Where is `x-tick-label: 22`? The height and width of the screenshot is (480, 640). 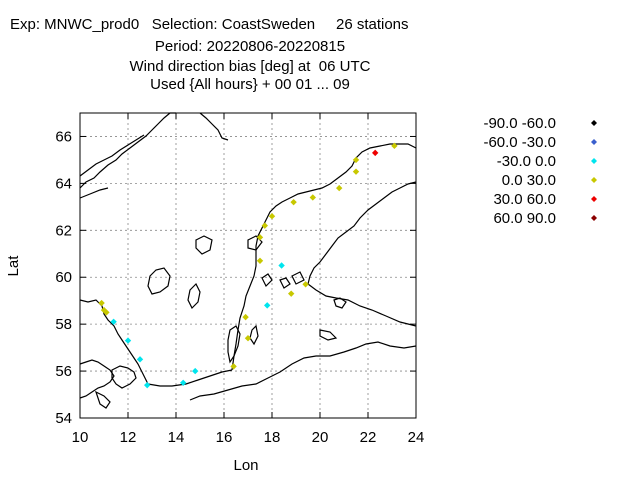
x-tick-label: 22 is located at coordinates (368, 437).